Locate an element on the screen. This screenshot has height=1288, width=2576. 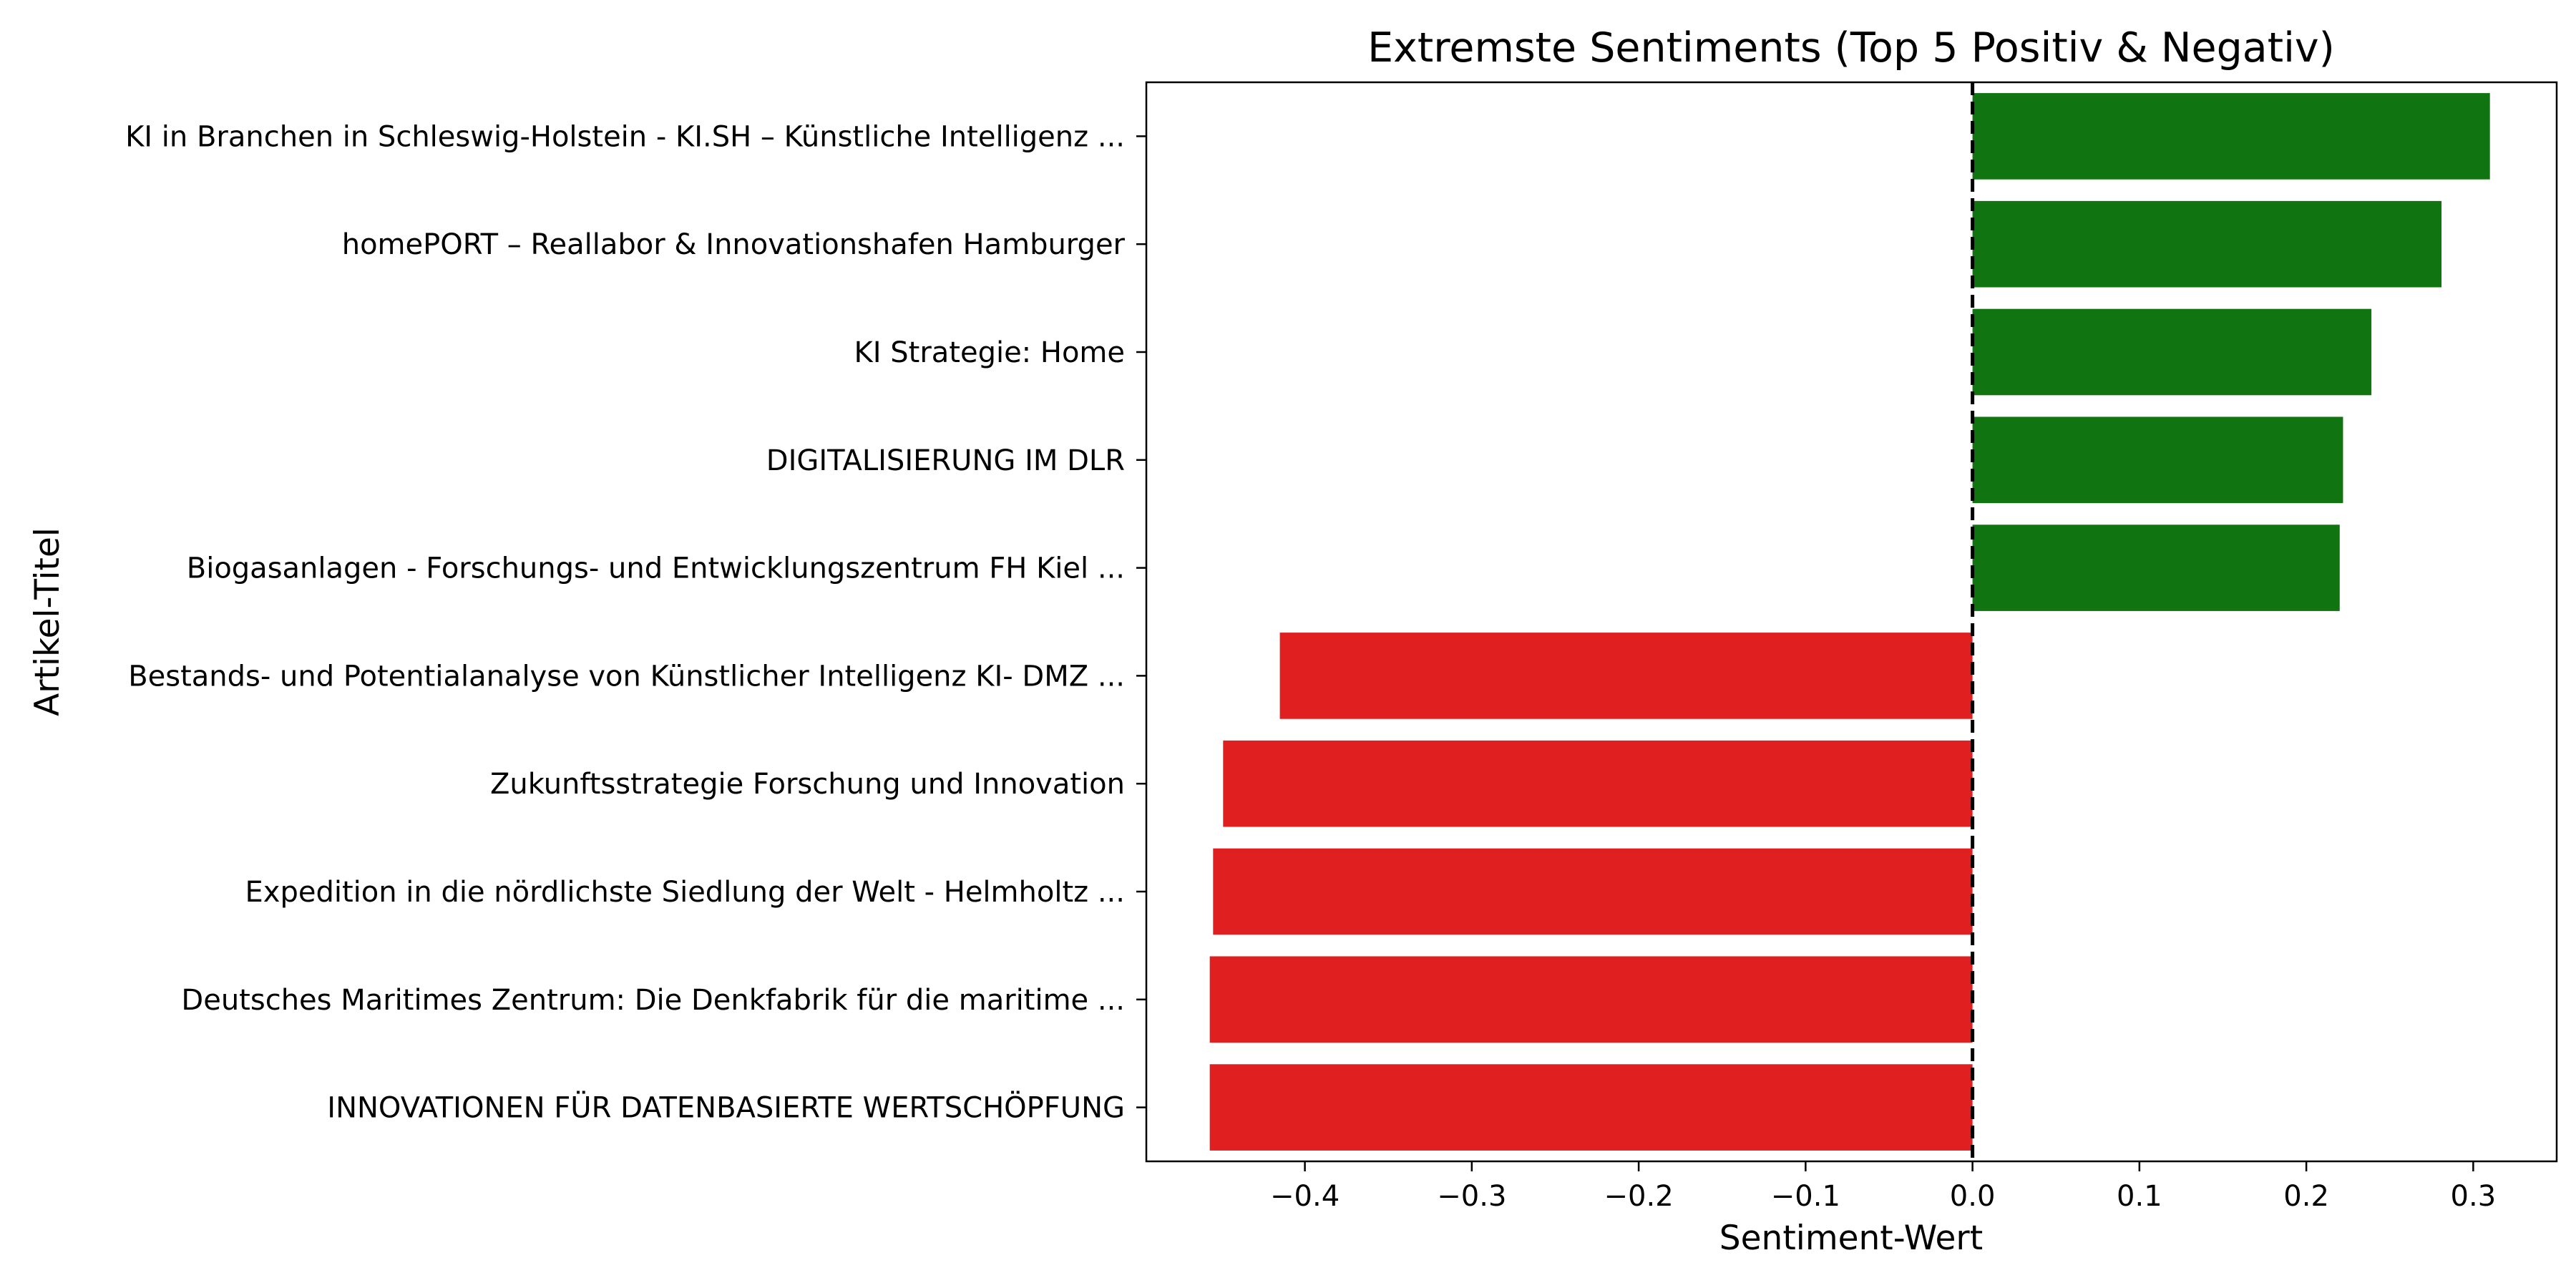
x-tick-label: −0.1 is located at coordinates (1805, 1196).